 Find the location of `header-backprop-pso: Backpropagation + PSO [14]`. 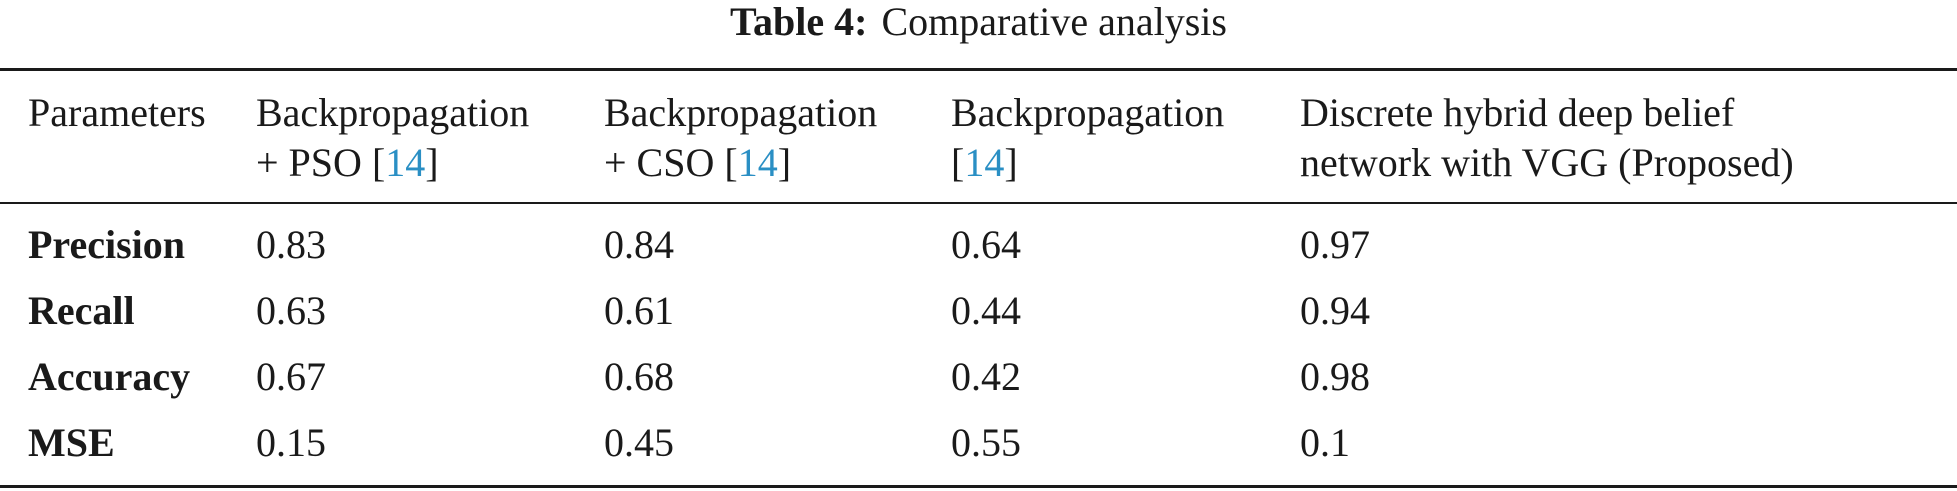

header-backprop-pso: Backpropagation + PSO [14] is located at coordinates (392, 138).